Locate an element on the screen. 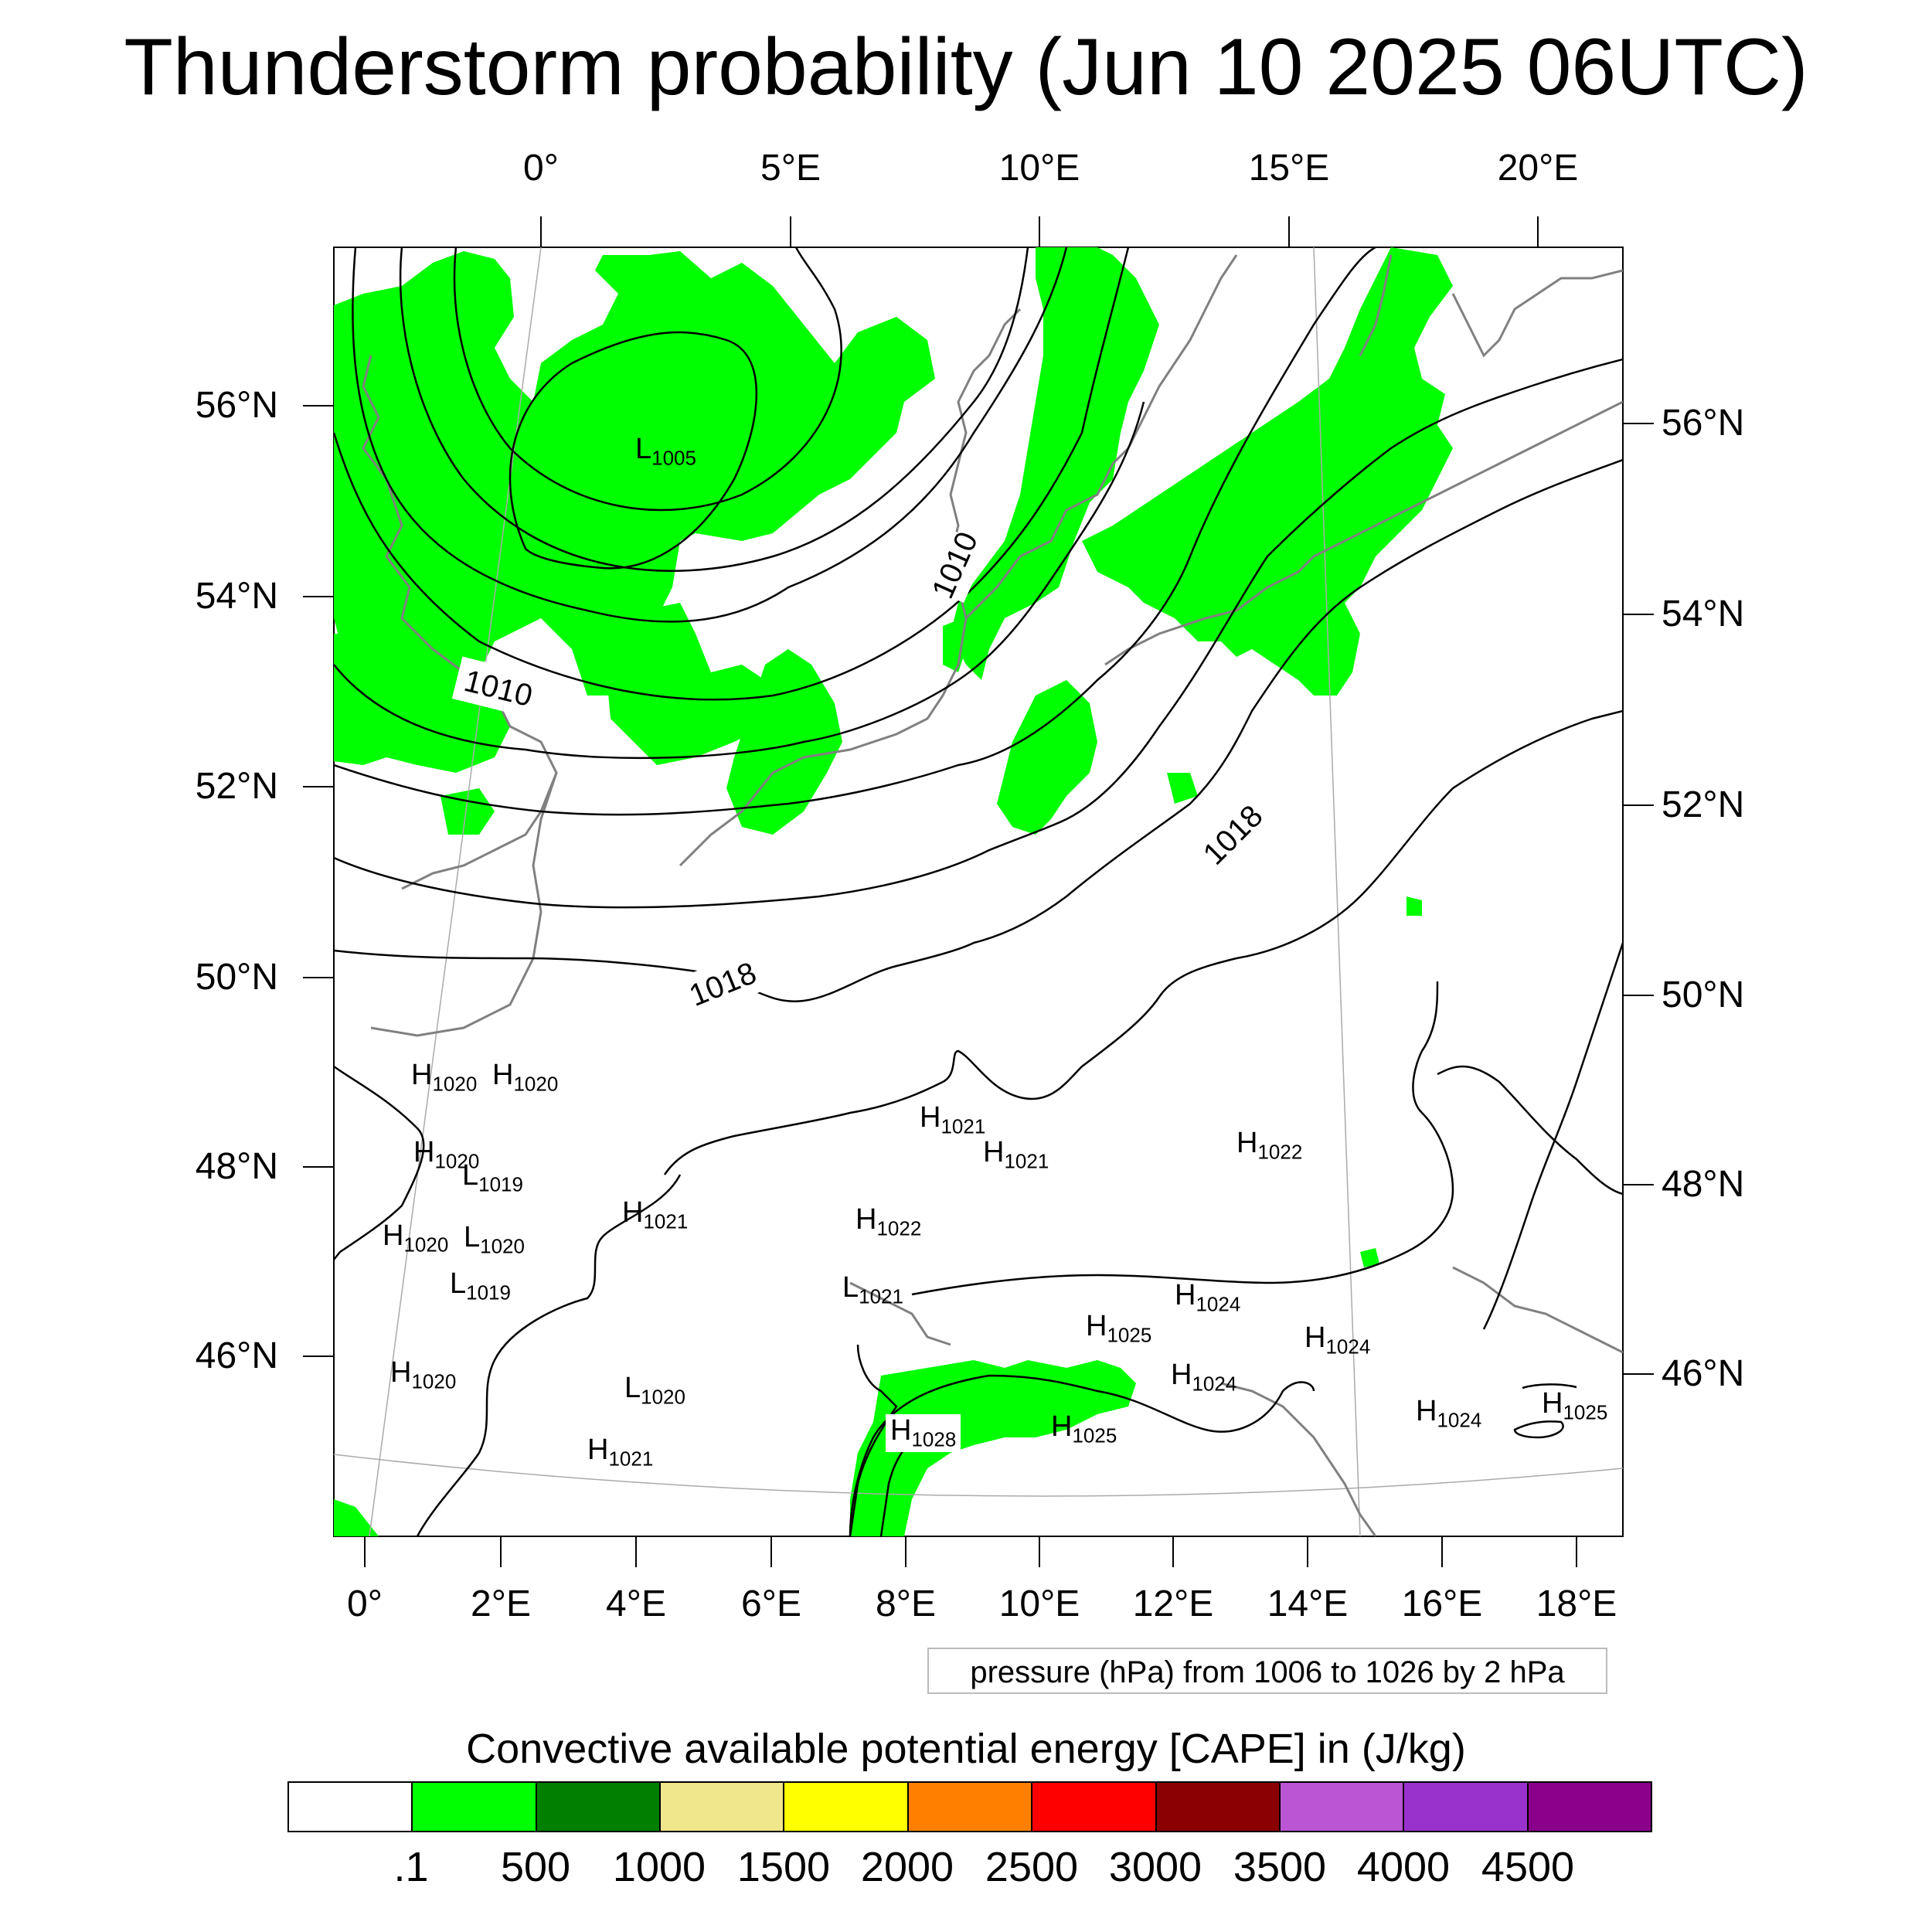  colorbar is located at coordinates (970, 1807).